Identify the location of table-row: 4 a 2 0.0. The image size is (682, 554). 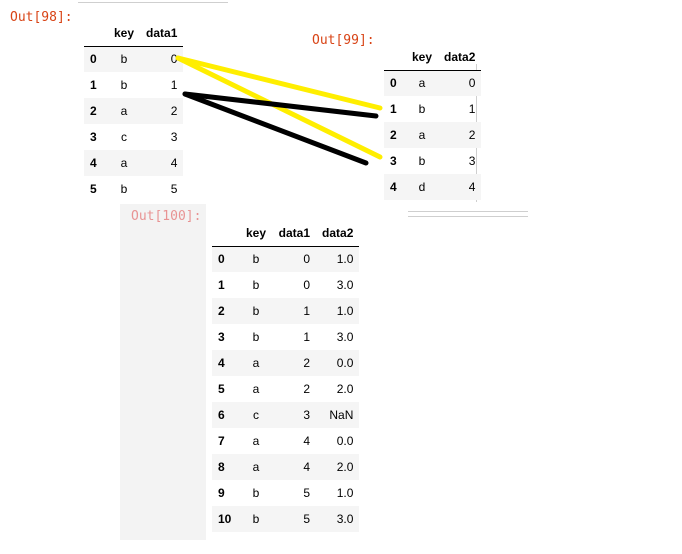
(286, 363).